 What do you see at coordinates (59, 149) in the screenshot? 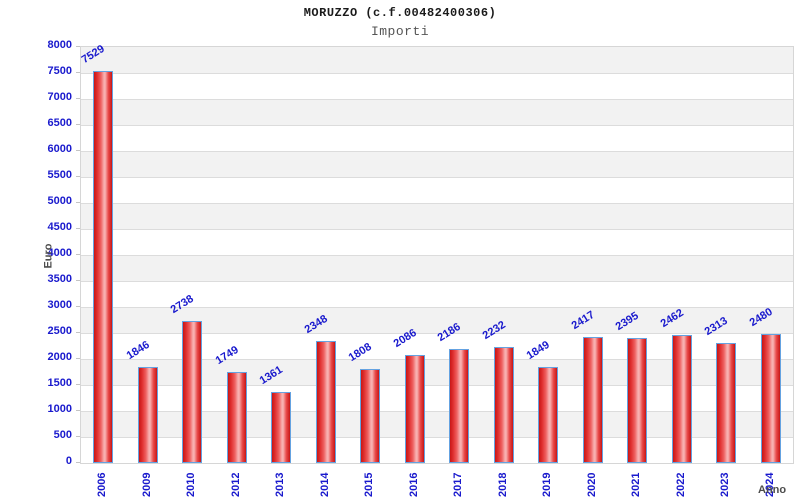
I see `y-tick-label: 6000` at bounding box center [59, 149].